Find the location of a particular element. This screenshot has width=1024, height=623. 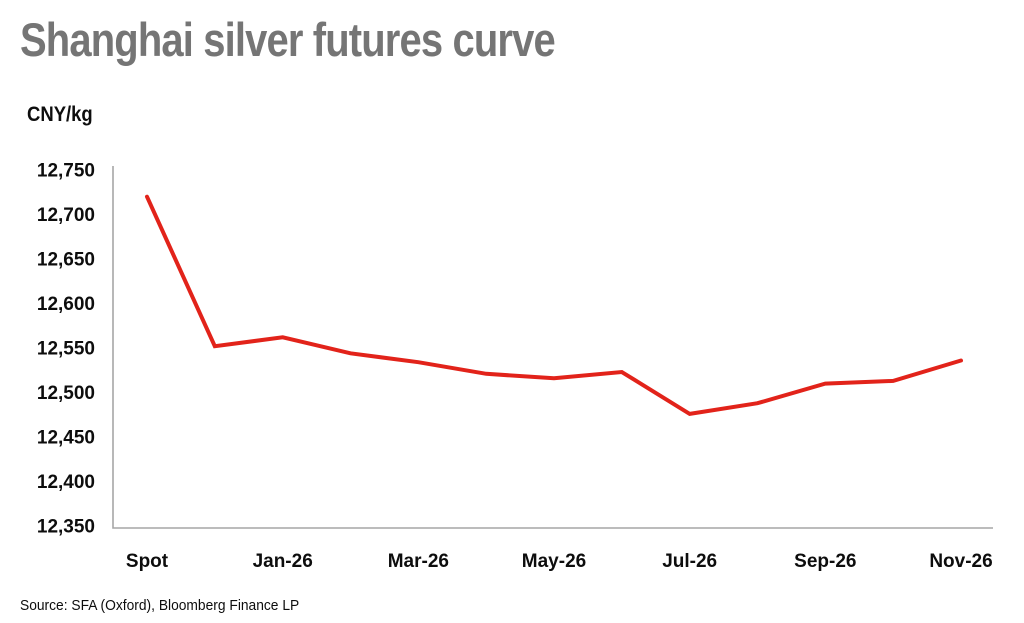

x-axis-tick-label: Jul-26 is located at coordinates (689, 561).